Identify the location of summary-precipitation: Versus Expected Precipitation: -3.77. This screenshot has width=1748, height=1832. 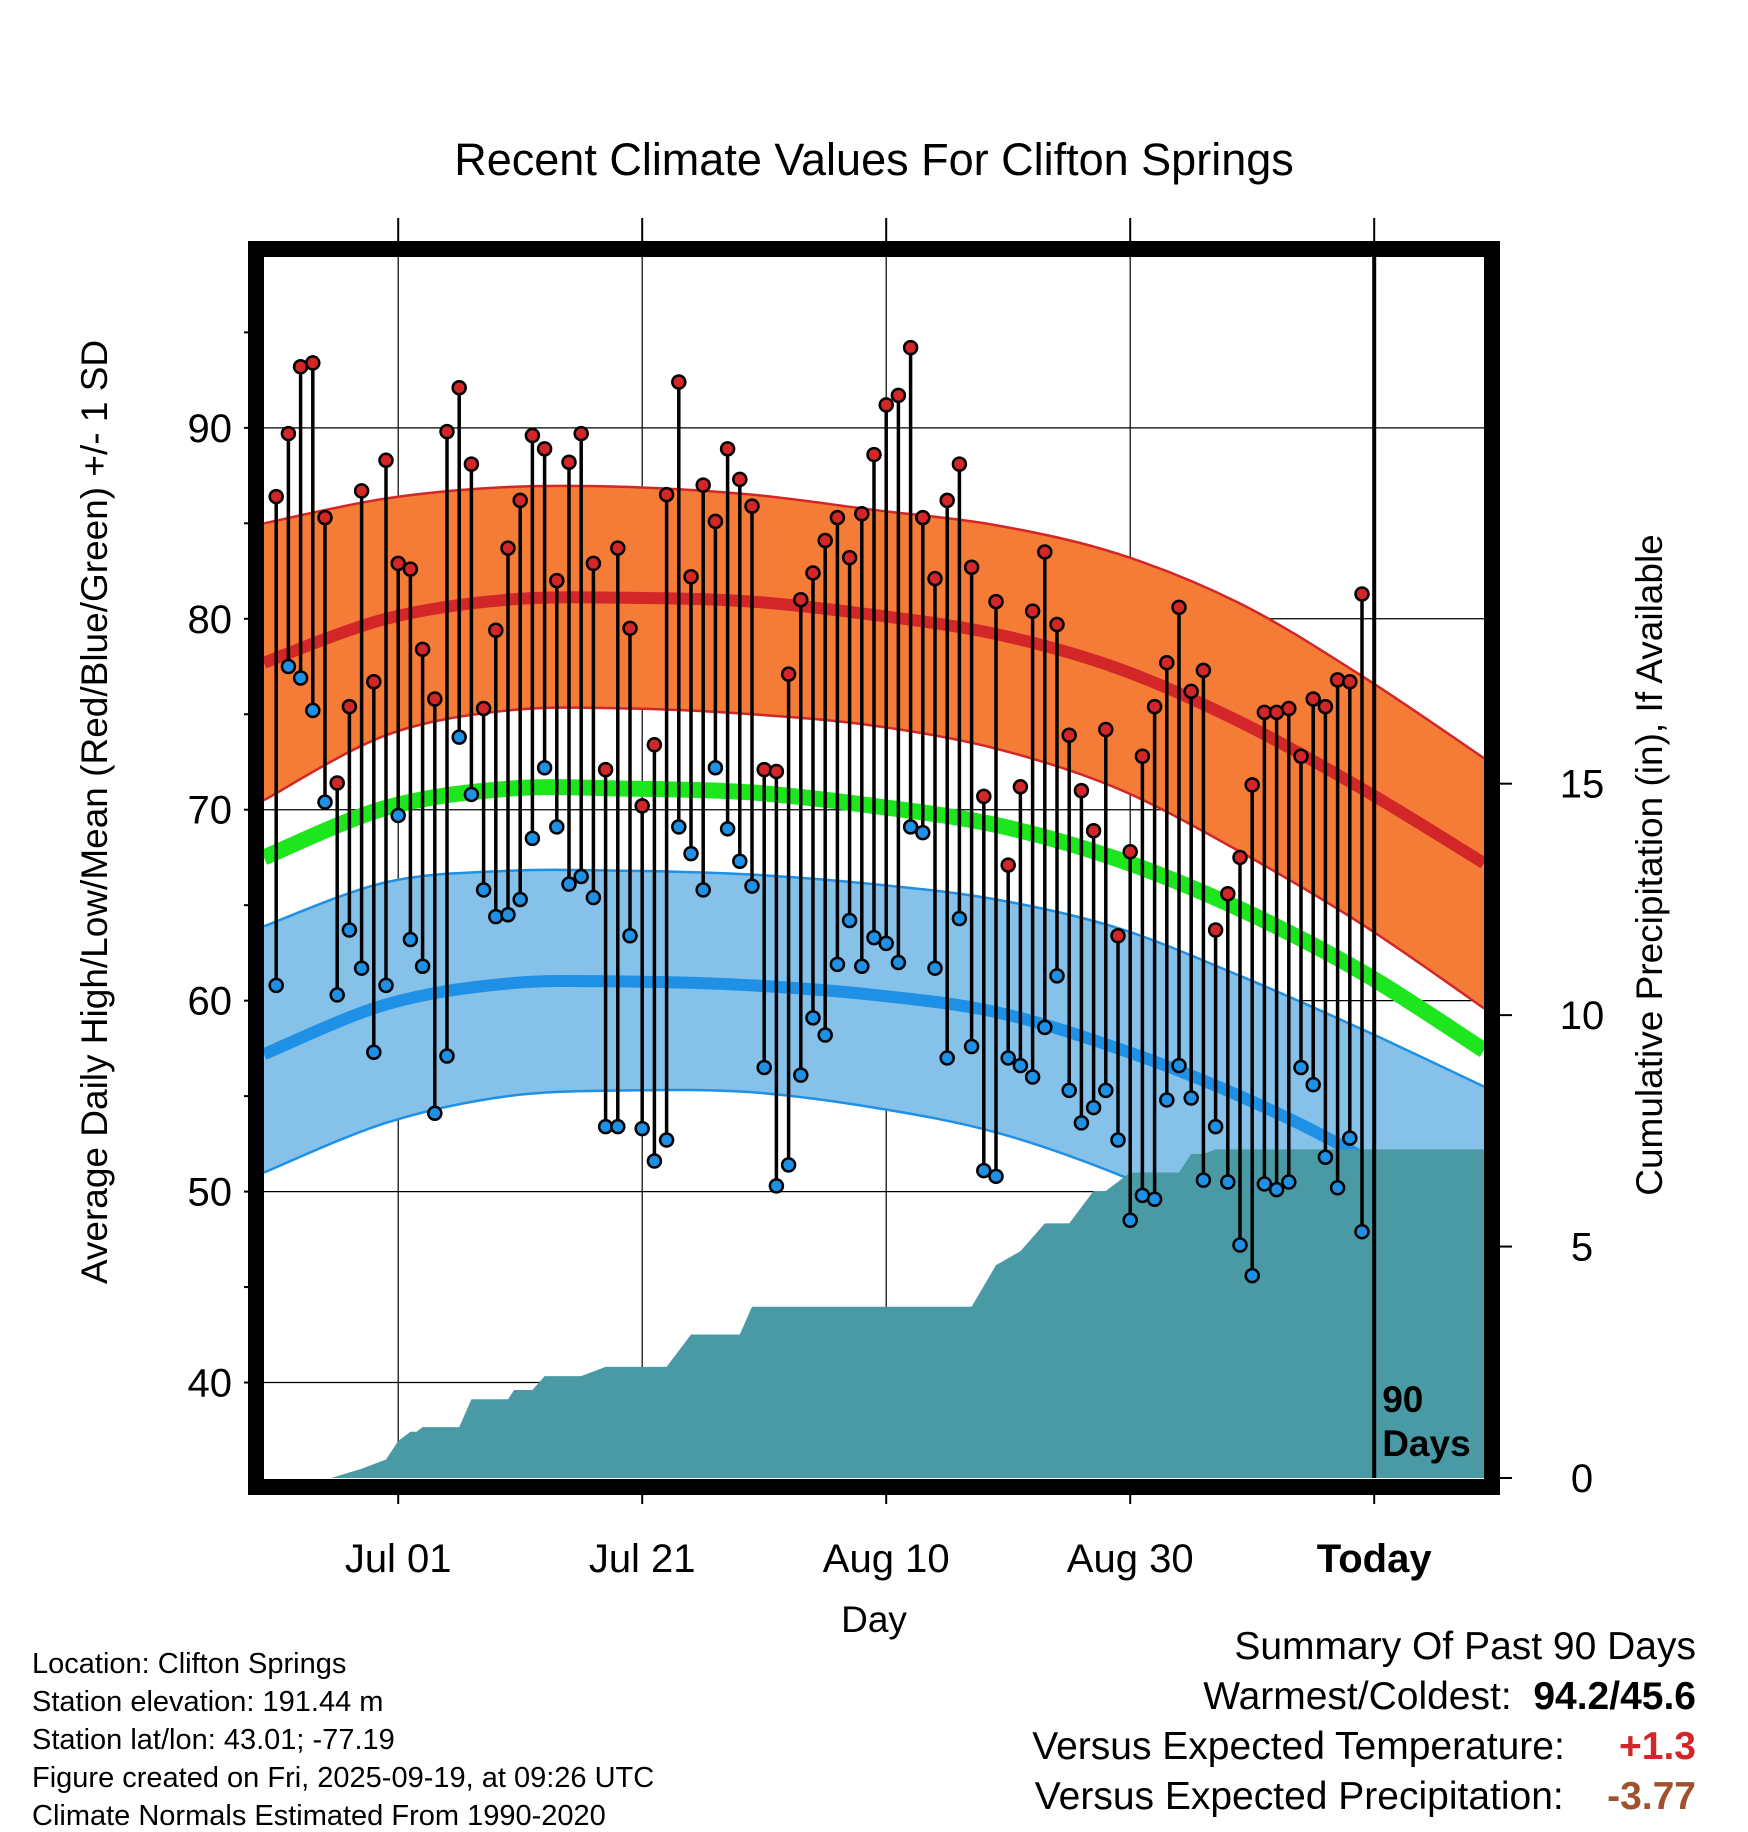
(1365, 1797).